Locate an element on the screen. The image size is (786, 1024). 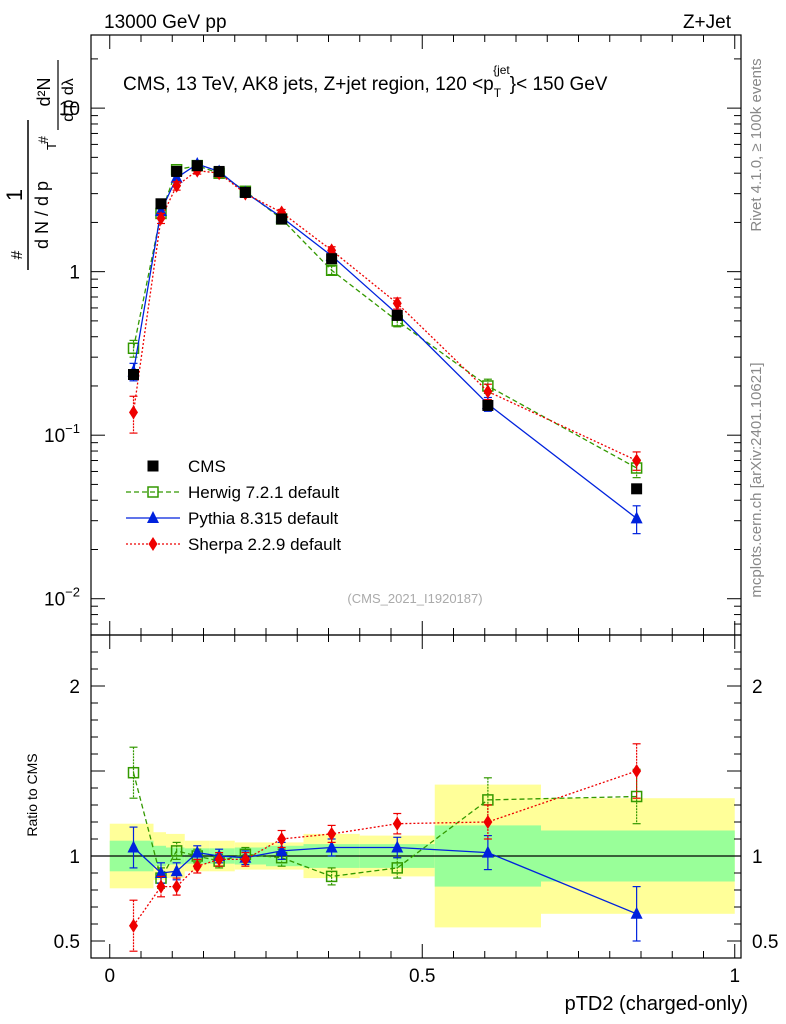
ratio-y-tick-label-right: 1 is located at coordinates (757, 857).